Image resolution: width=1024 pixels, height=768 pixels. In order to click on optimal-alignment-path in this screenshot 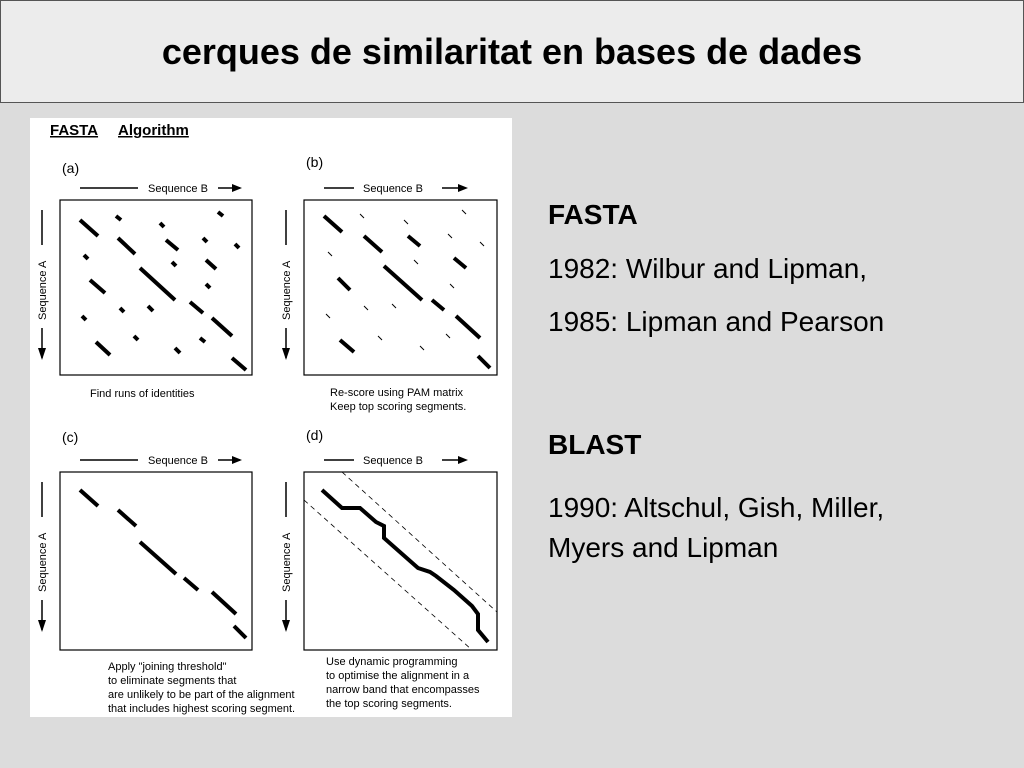, I will do `click(405, 566)`.